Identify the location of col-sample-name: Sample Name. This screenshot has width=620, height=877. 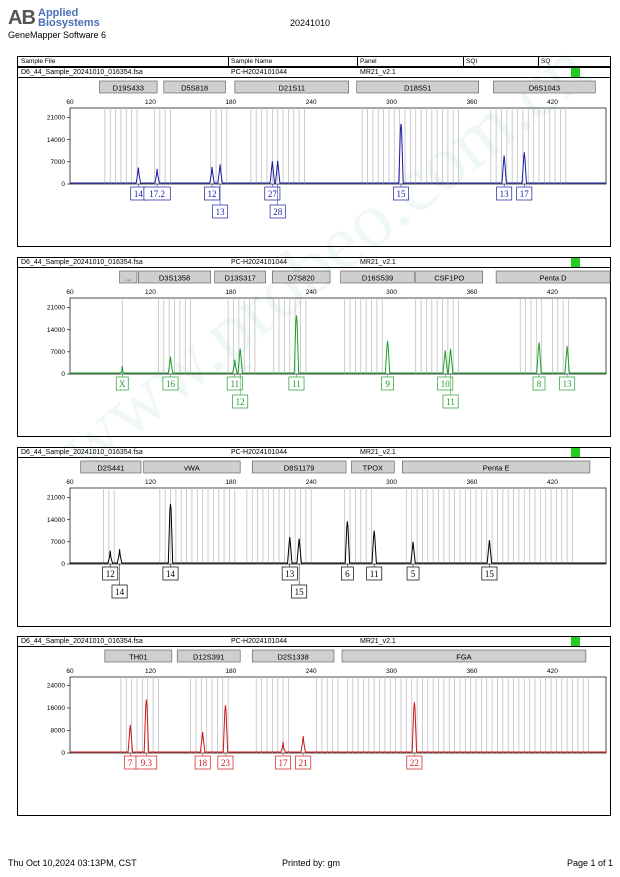
(252, 61).